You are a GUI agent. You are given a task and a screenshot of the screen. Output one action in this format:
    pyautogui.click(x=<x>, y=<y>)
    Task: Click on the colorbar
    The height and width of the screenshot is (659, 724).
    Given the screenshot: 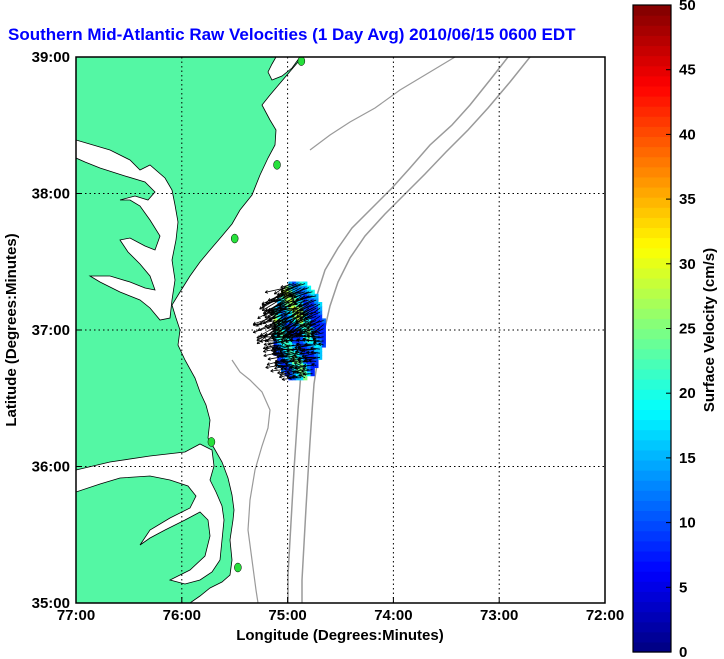 What is the action you would take?
    pyautogui.click(x=652, y=328)
    